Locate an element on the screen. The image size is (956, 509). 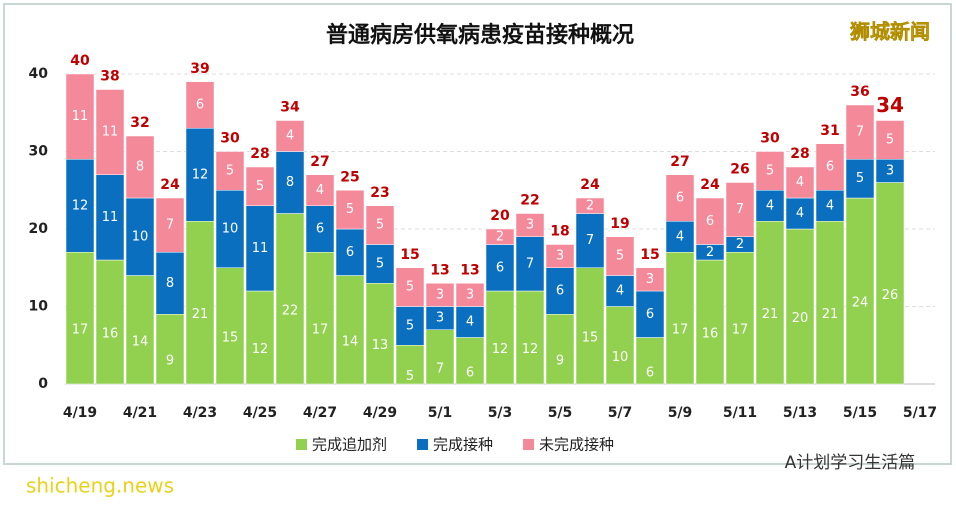
y-tick-label: 40 is located at coordinates (39, 74).